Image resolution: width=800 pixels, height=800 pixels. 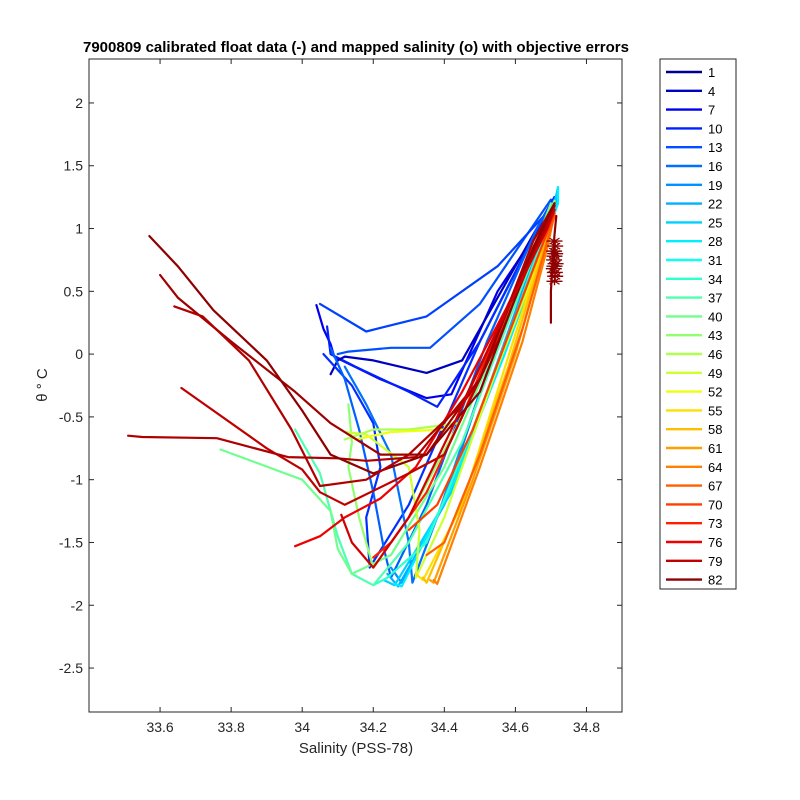 What do you see at coordinates (715, 260) in the screenshot?
I see `legend-label: 31` at bounding box center [715, 260].